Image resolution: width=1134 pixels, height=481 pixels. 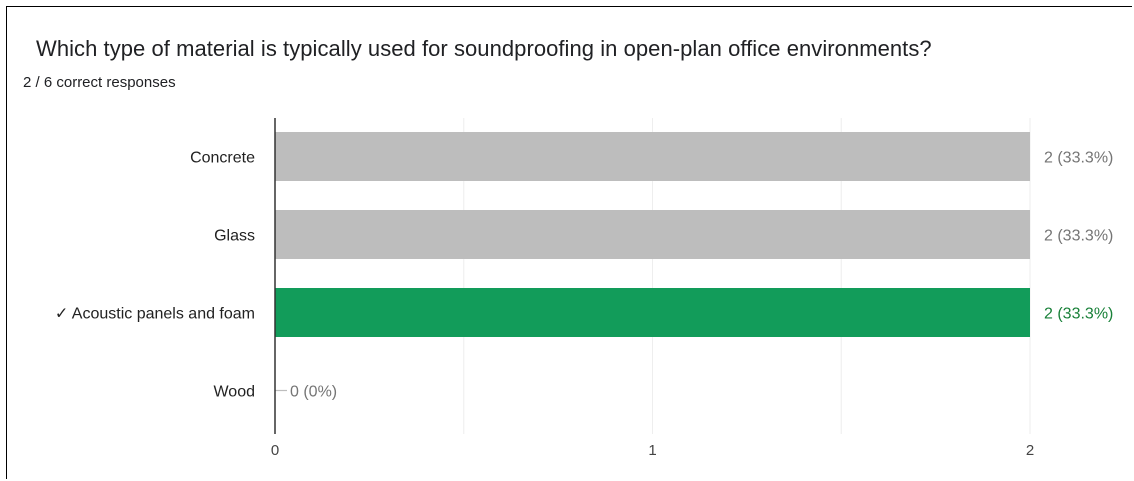 I want to click on value-label: 0 (0%), so click(x=313, y=392).